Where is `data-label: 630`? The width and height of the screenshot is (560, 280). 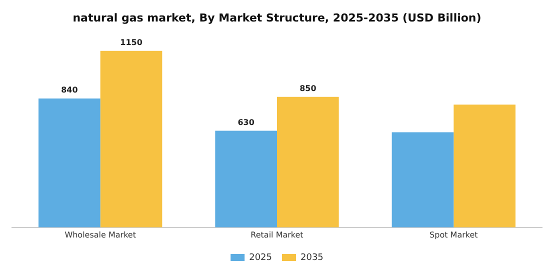 data-label: 630 is located at coordinates (246, 122).